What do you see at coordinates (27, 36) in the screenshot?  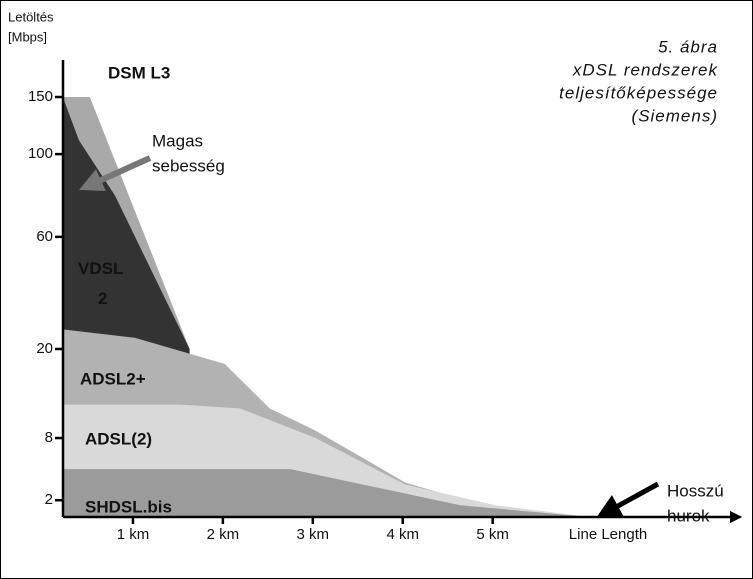 I see `y-axis-label: [Mbps]` at bounding box center [27, 36].